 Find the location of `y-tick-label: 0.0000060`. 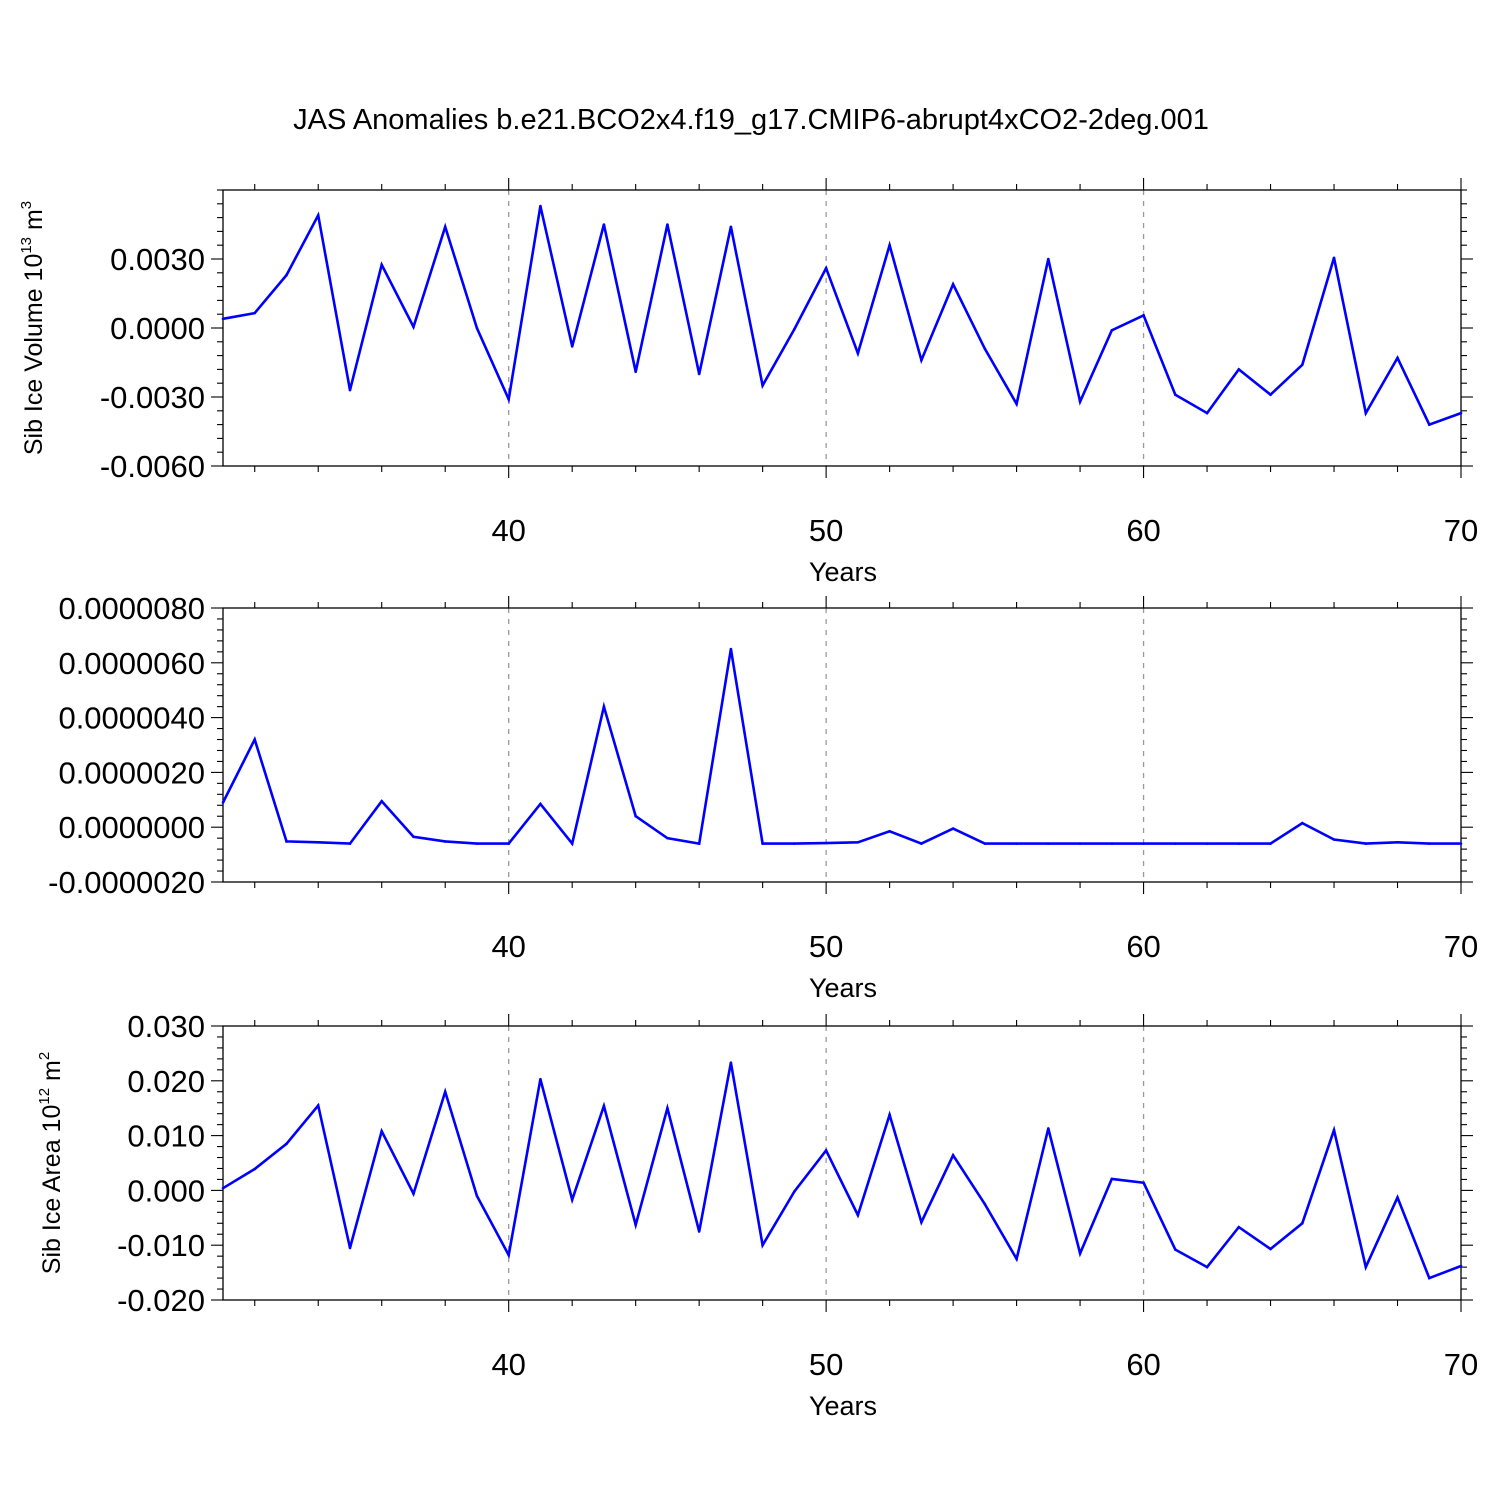

y-tick-label: 0.0000060 is located at coordinates (131, 663).